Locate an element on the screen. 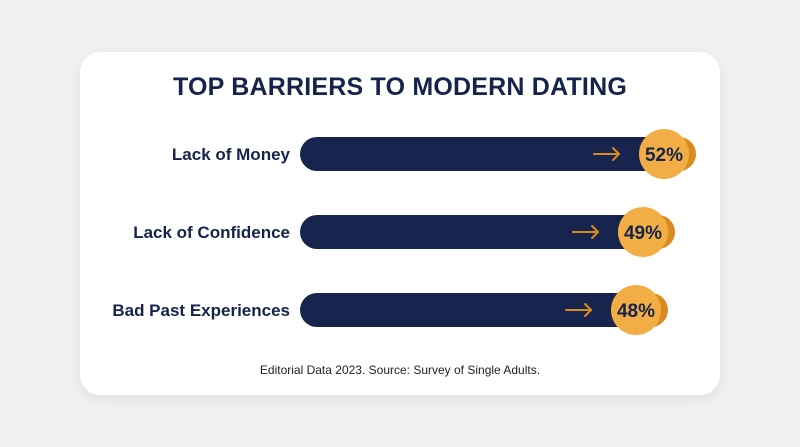 This screenshot has height=447, width=800. value-label: 48% is located at coordinates (636, 311).